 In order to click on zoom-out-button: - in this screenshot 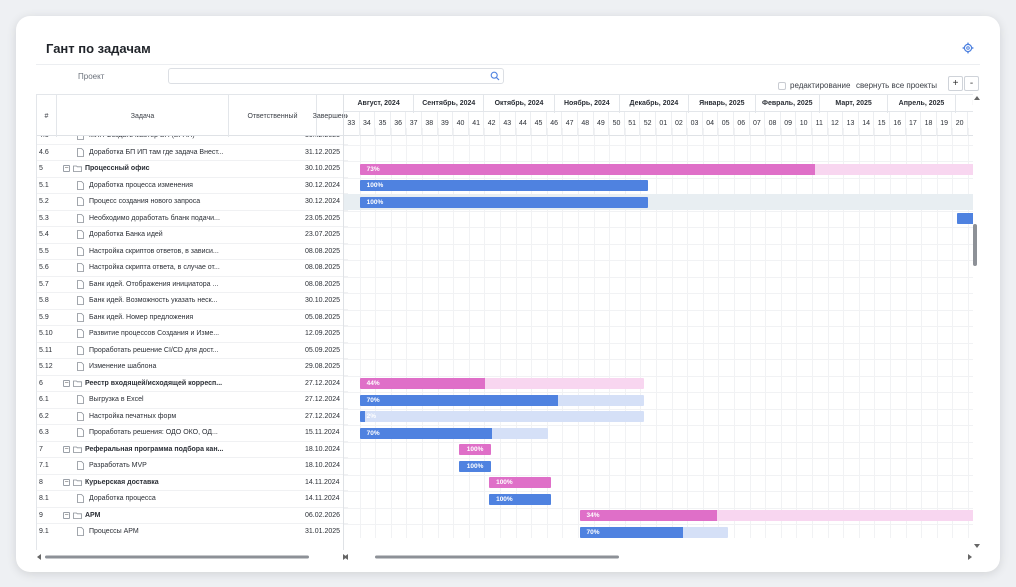, I will do `click(971, 83)`.